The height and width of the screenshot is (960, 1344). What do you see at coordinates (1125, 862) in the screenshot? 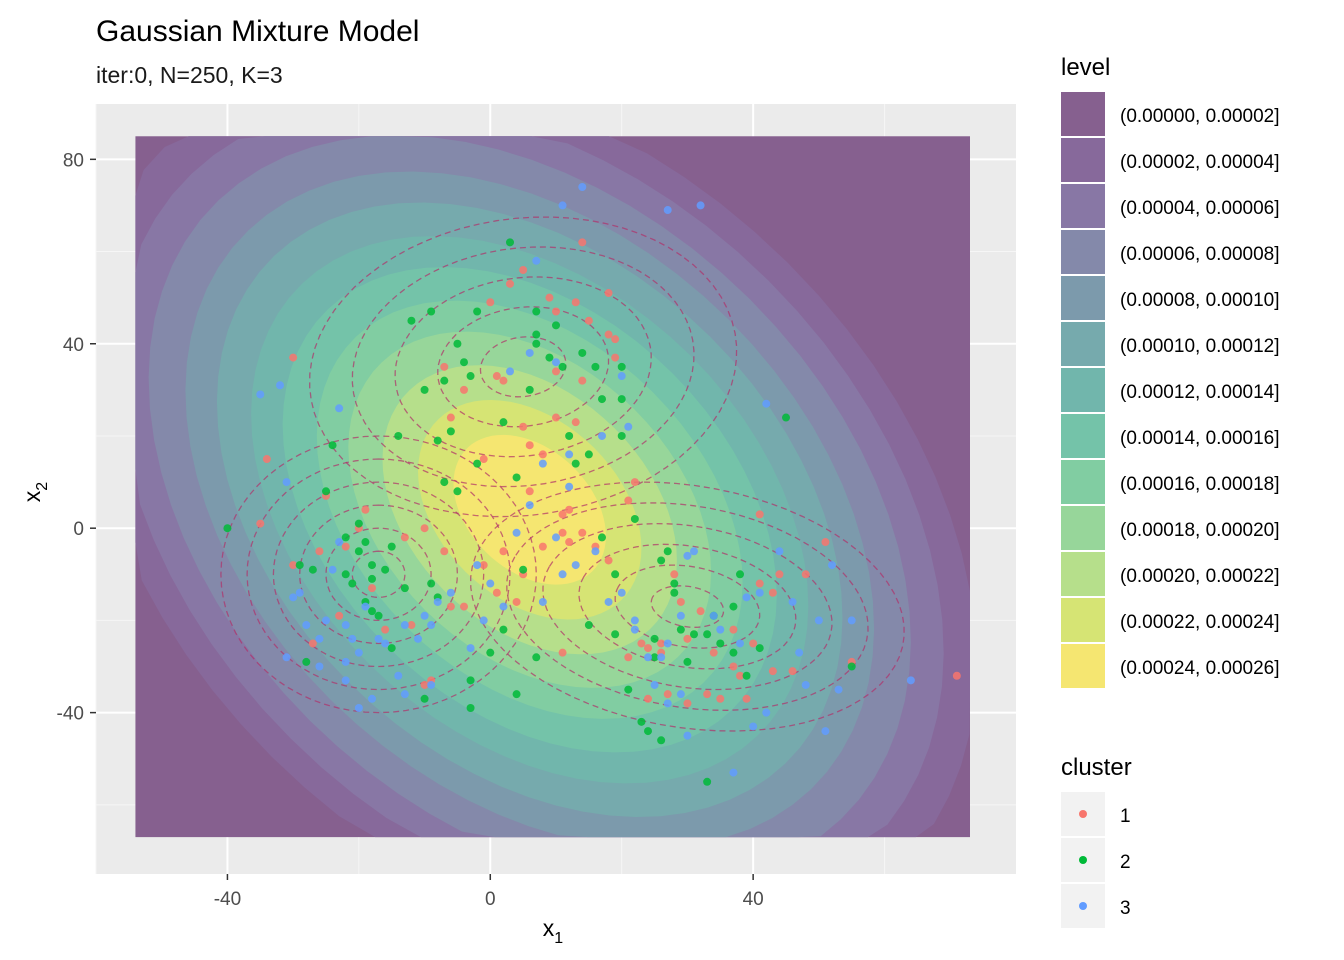
I see `cluster-legend-label: 2` at bounding box center [1125, 862].